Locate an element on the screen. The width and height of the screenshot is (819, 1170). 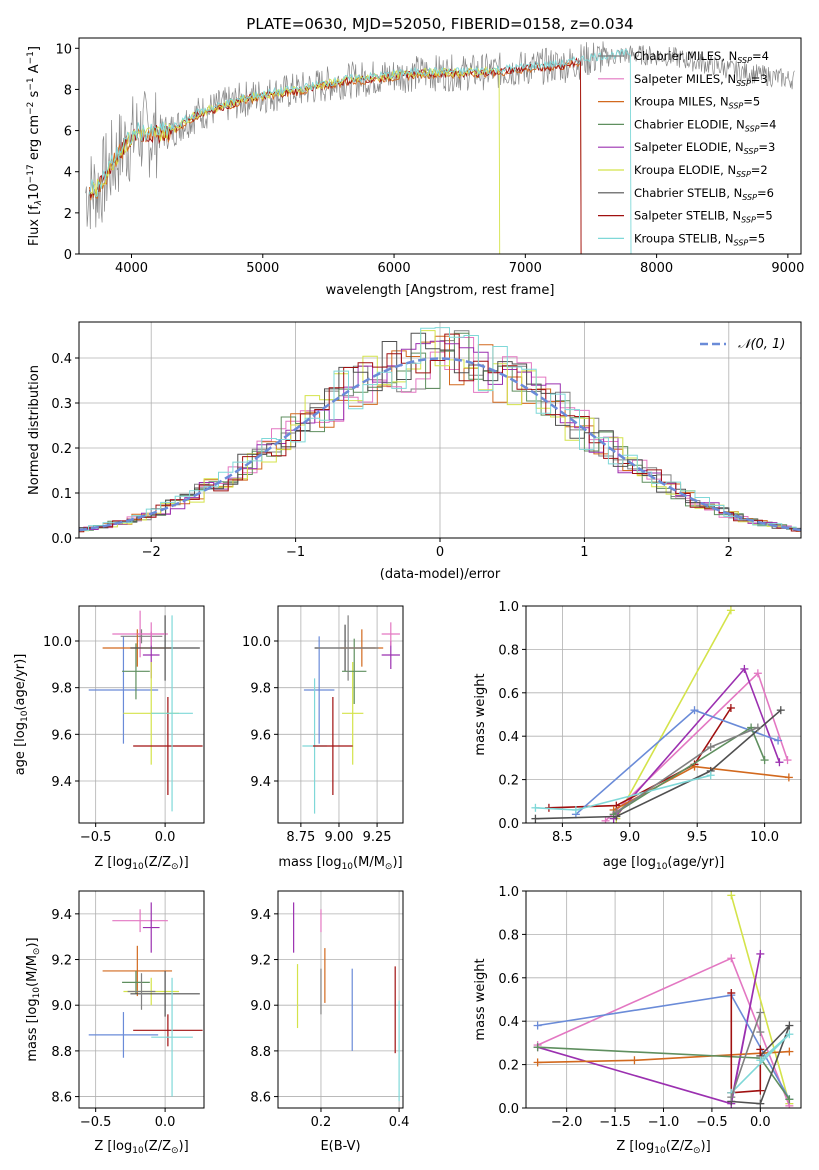
residuals-ticks: −2 −1 0 1 2 0.0 0.1 0.2 0.3 0.4 is located at coordinates (392, 456).